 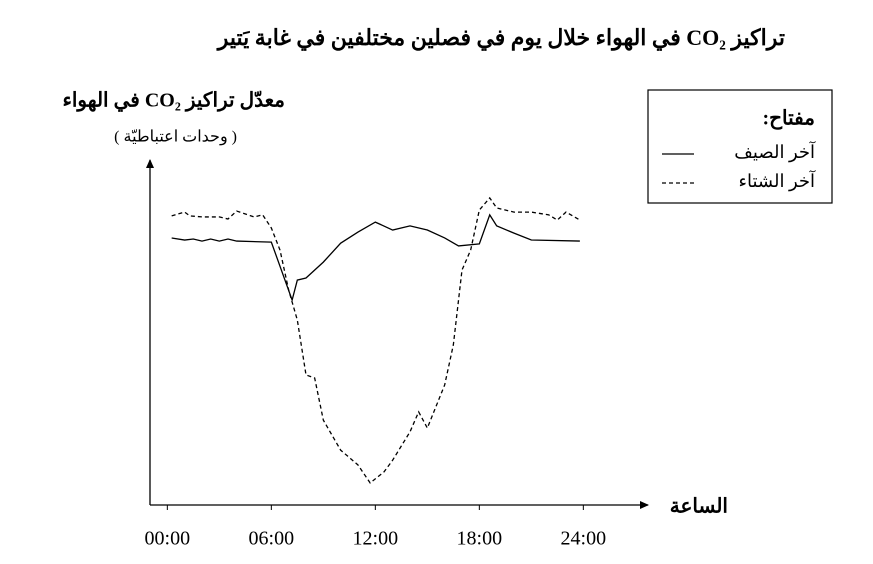 What do you see at coordinates (168, 539) in the screenshot?
I see `x-tick-label: 00:00` at bounding box center [168, 539].